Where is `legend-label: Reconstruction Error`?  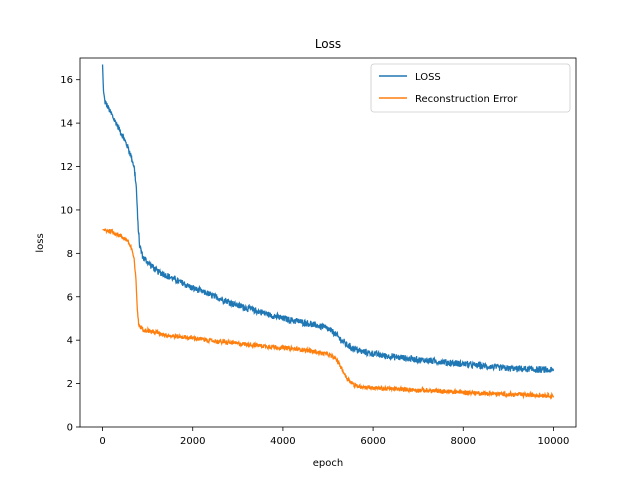 legend-label: Reconstruction Error is located at coordinates (466, 99).